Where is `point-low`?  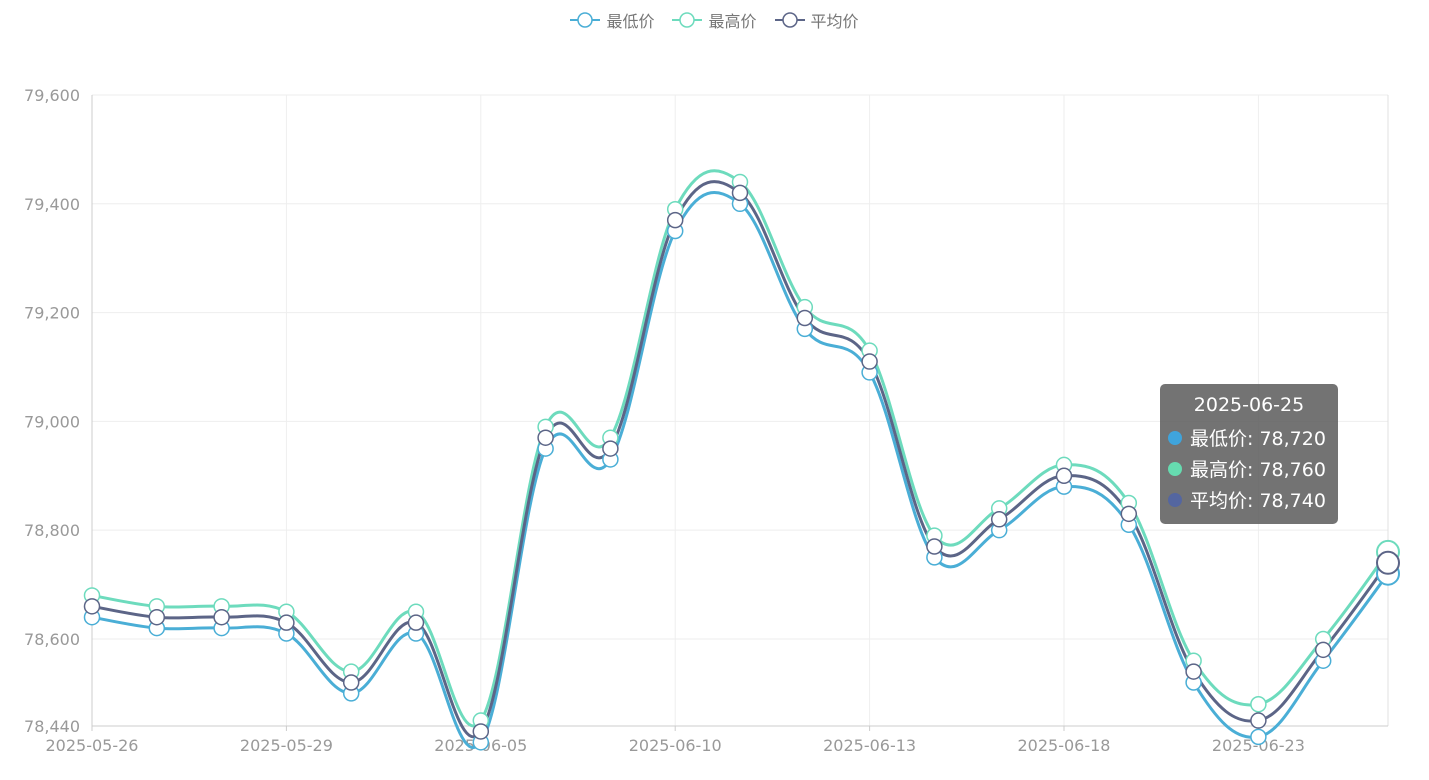 point-low is located at coordinates (1258, 737).